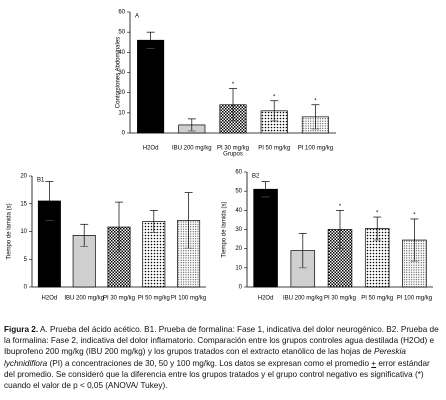 The height and width of the screenshot is (400, 446). Describe the element at coordinates (26, 260) in the screenshot. I see `y-tick-label: 5` at that location.